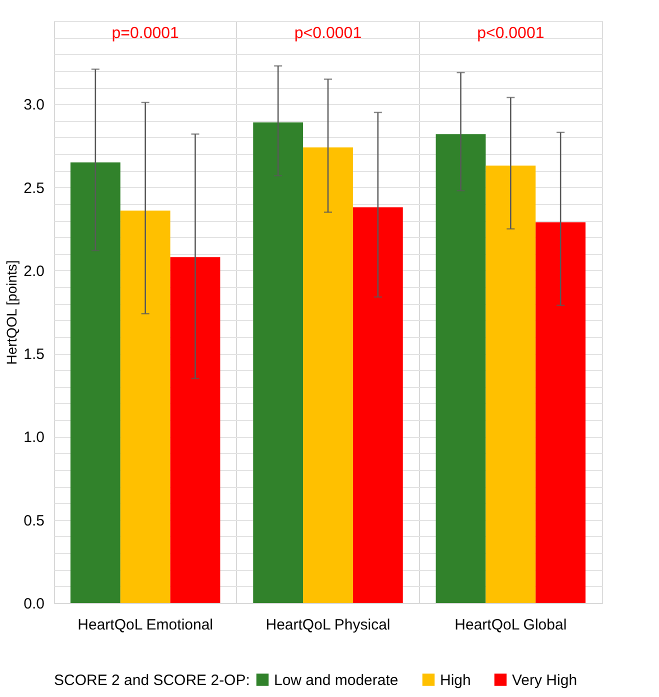  What do you see at coordinates (34, 105) in the screenshot?
I see `y-tick-label: 3.0` at bounding box center [34, 105].